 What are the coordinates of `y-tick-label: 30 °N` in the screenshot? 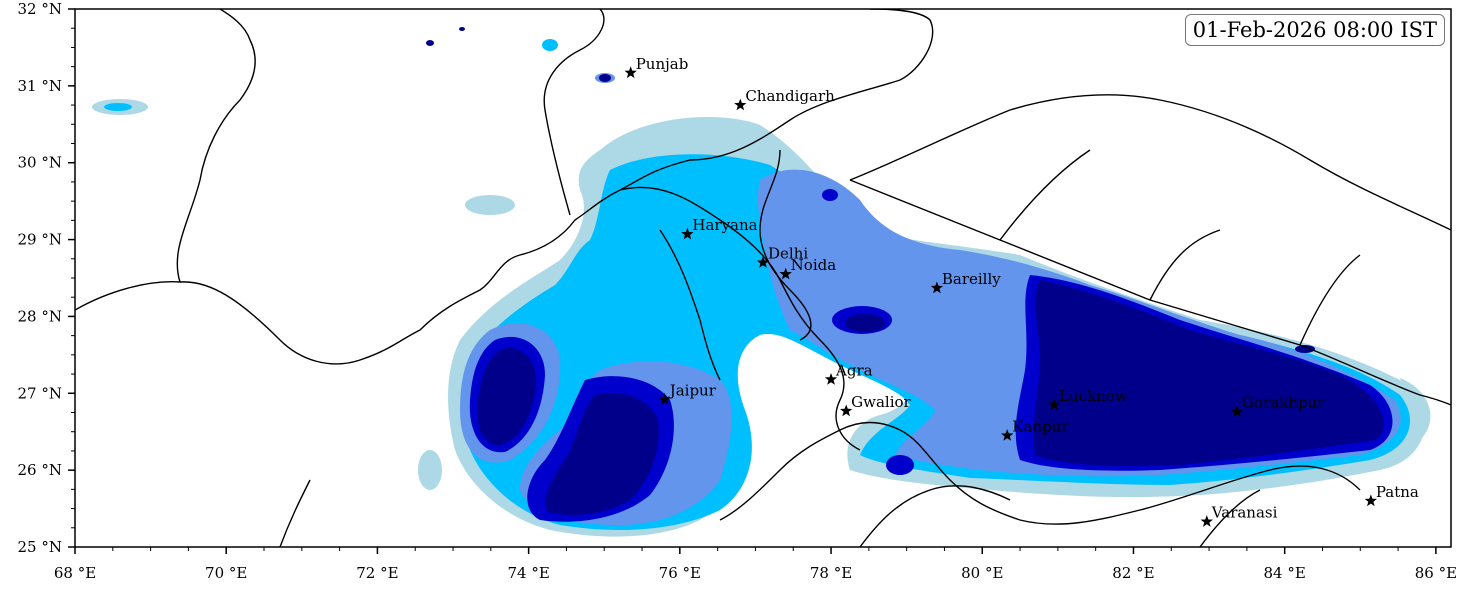 It's located at (40, 163).